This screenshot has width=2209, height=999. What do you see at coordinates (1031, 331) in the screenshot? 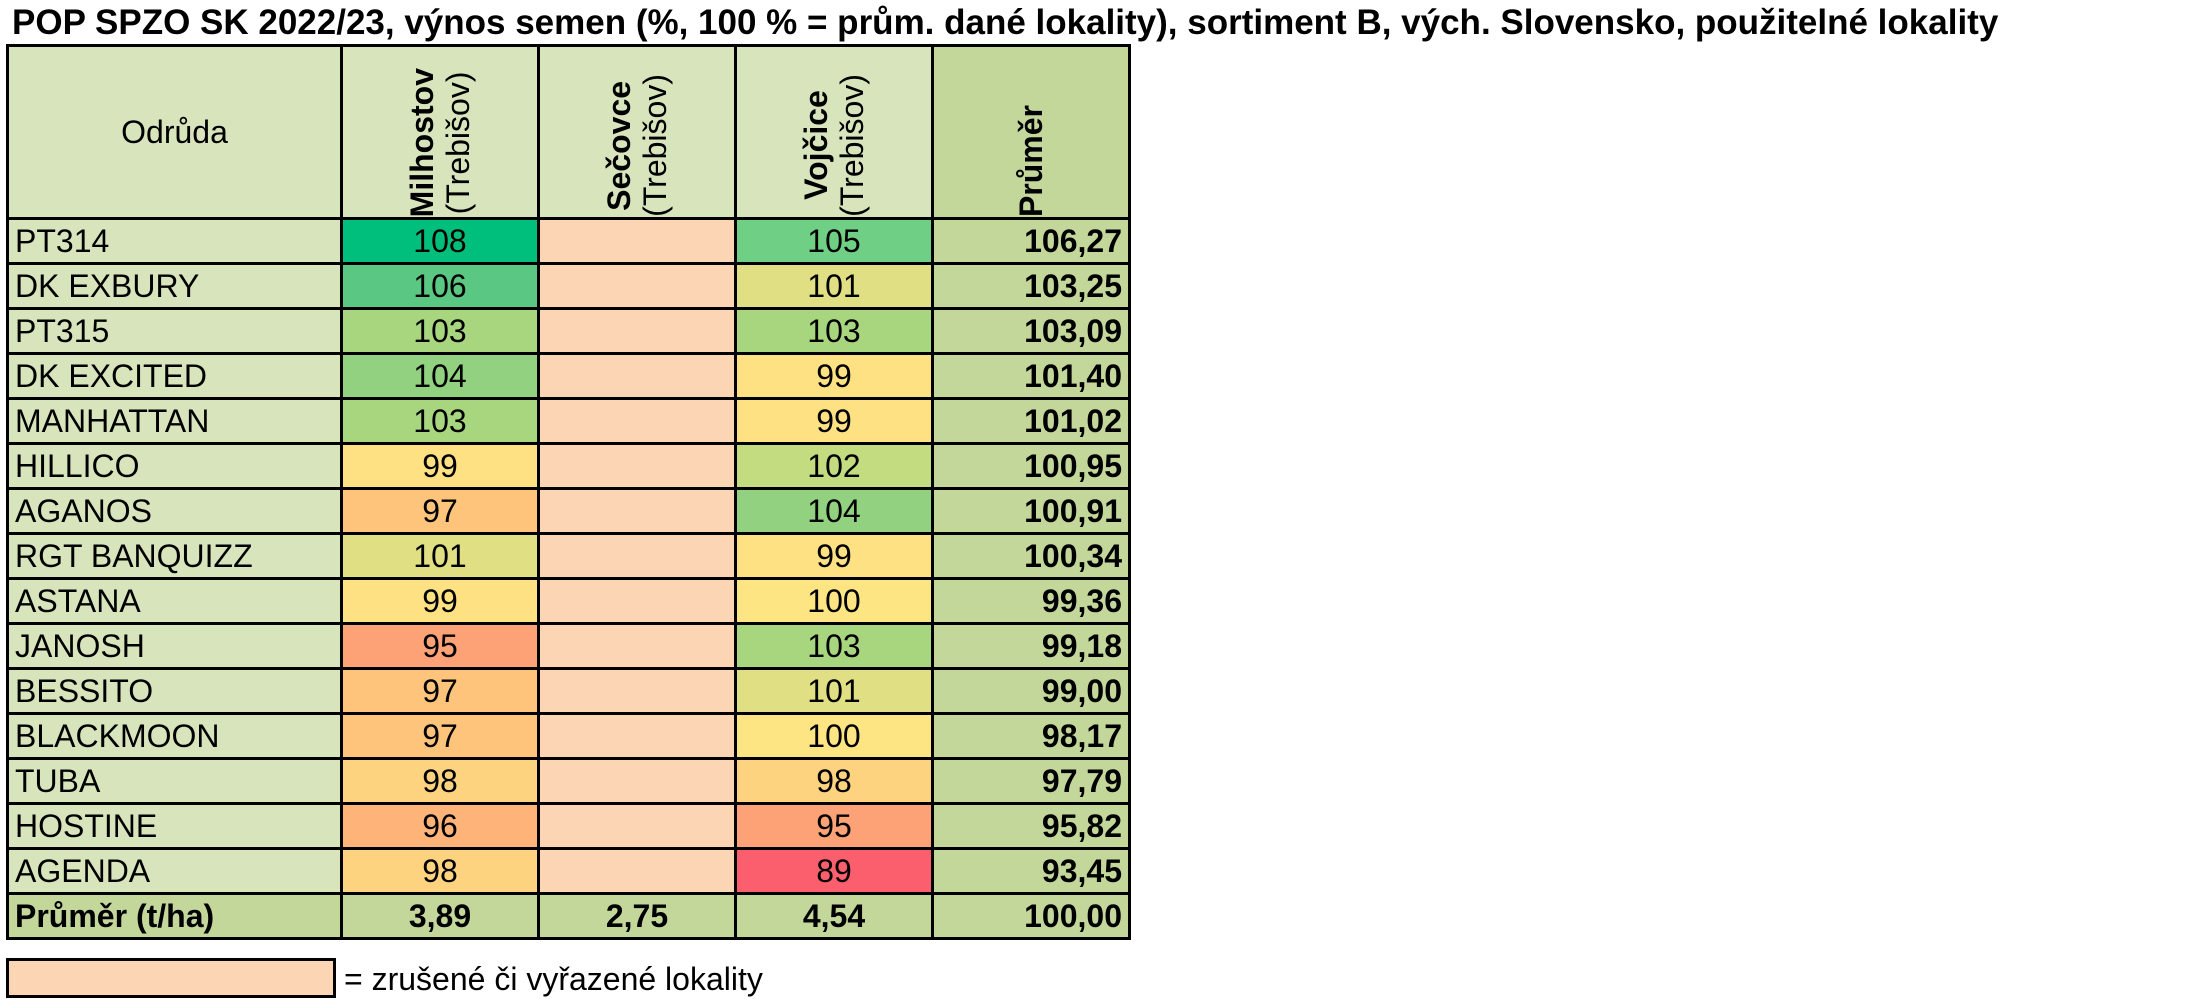
I see `average-cell: 103,09` at bounding box center [1031, 331].